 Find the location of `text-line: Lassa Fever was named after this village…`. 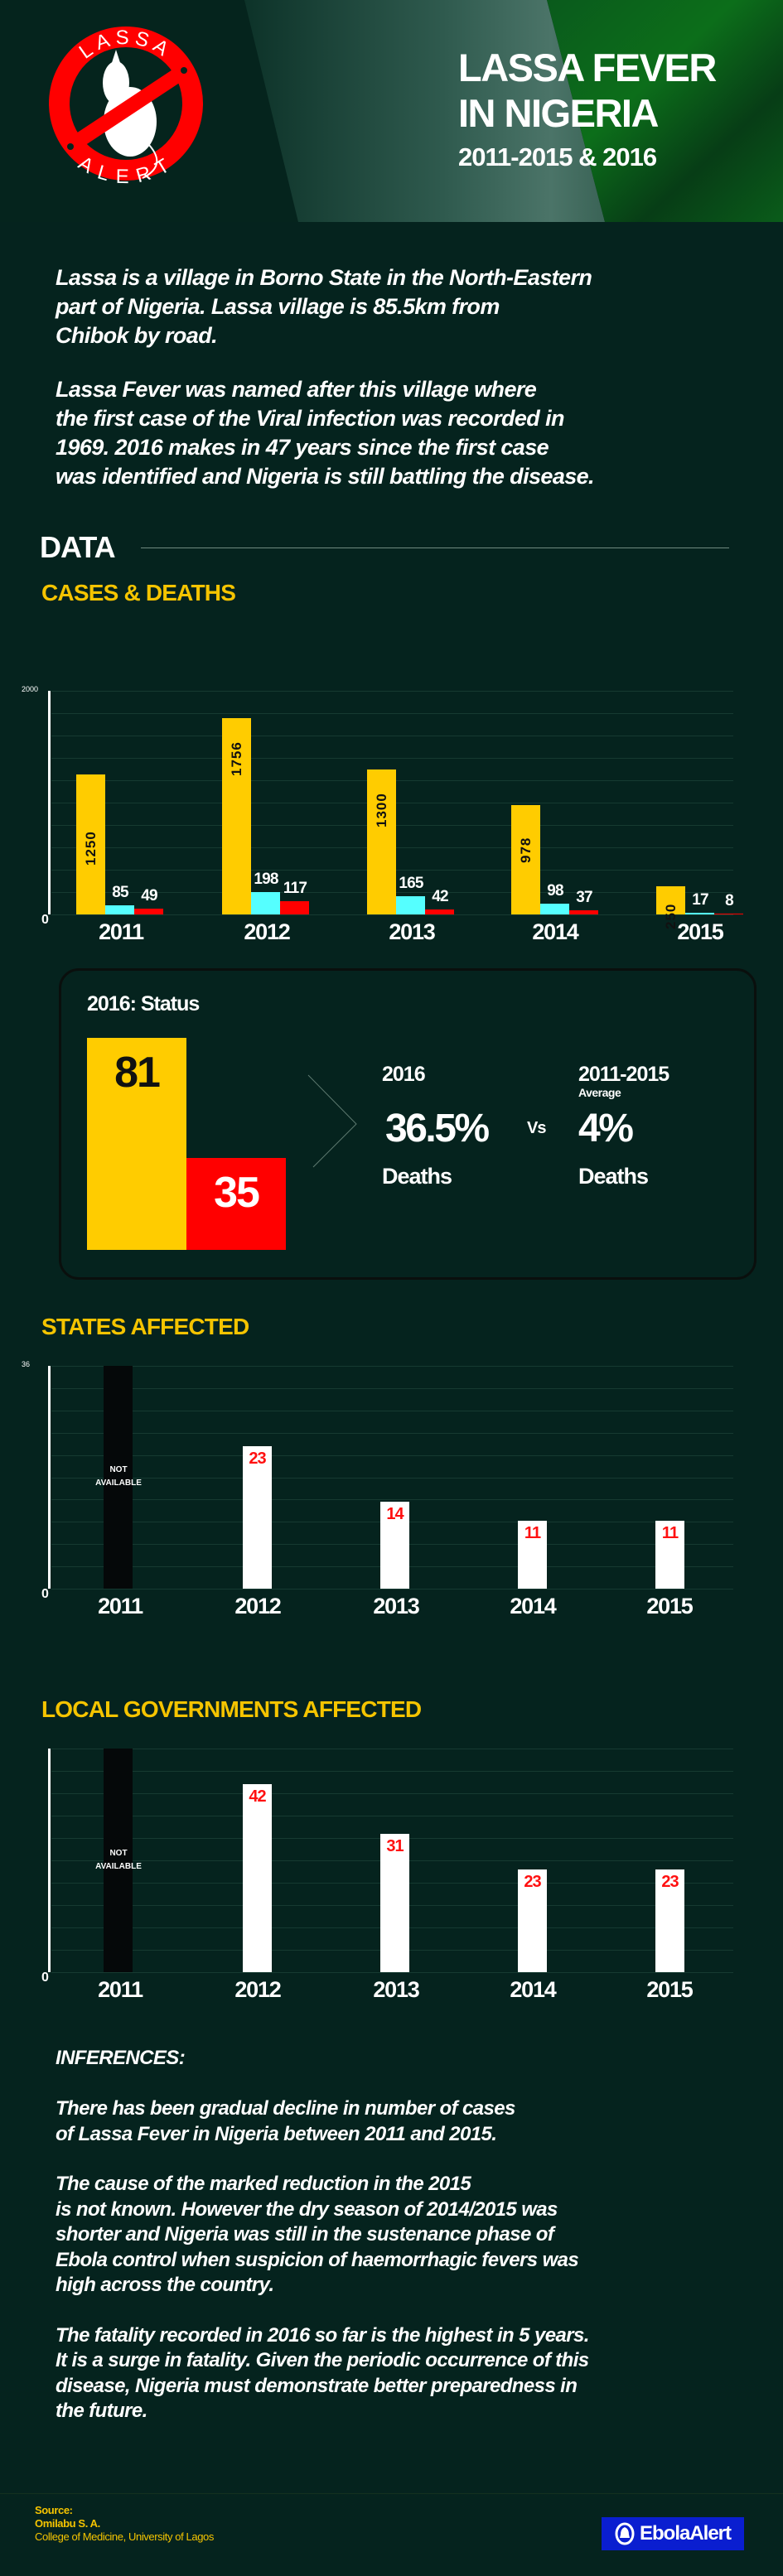

text-line: Lassa Fever was named after this village… is located at coordinates (296, 389).